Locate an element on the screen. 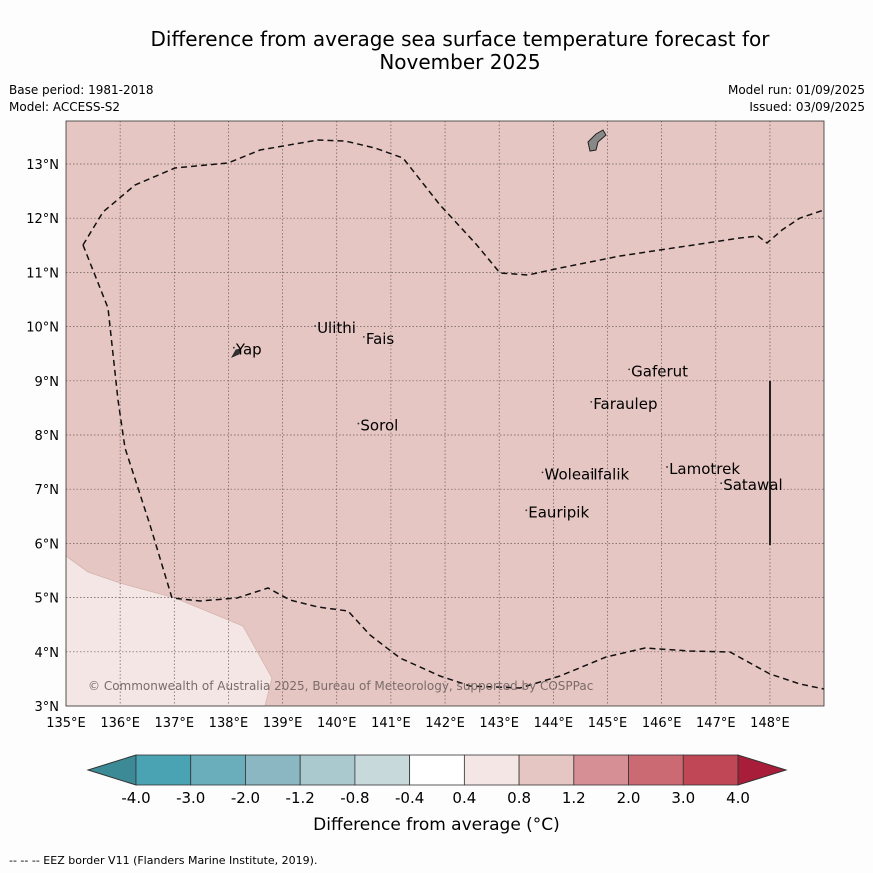  lat-tick-label: 8°N is located at coordinates (47, 436).